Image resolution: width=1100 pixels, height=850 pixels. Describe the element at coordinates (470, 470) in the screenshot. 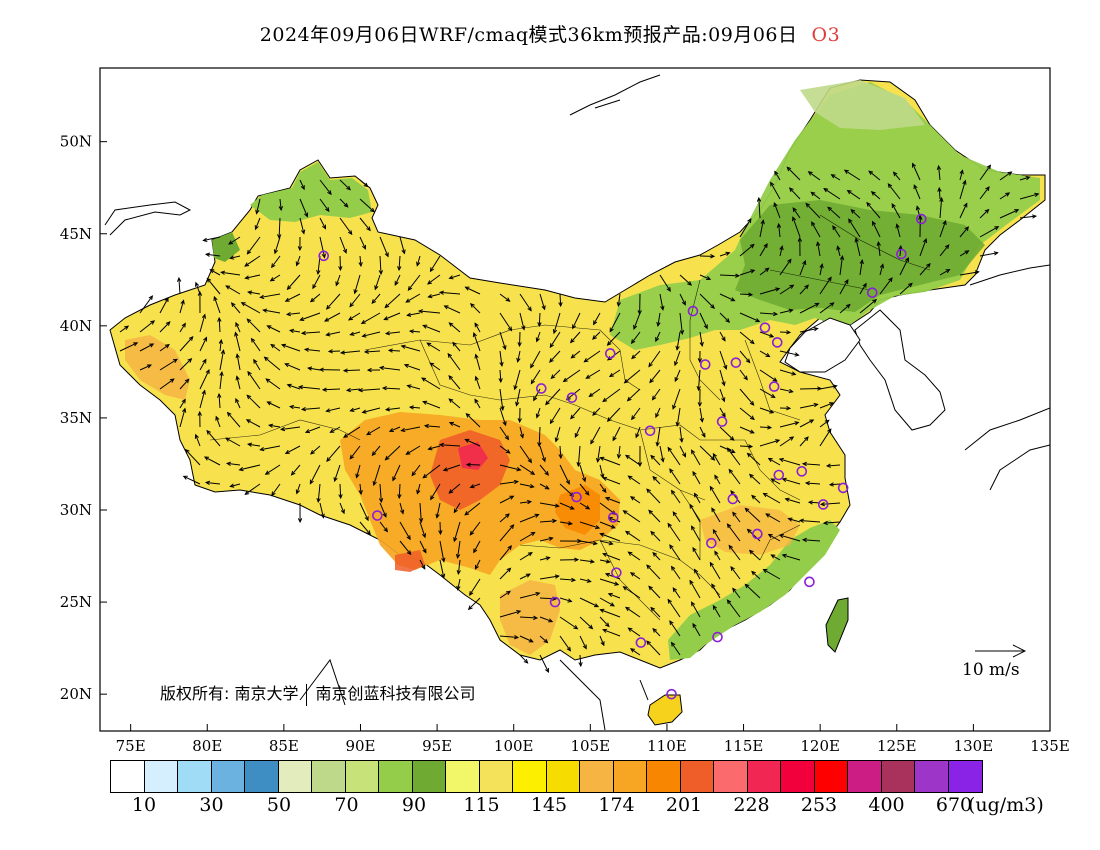

I see `southwest-deep-orange` at that location.